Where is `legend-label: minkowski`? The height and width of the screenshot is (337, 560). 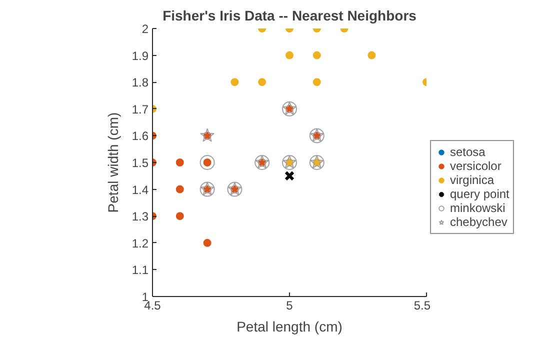 legend-label: minkowski is located at coordinates (478, 208).